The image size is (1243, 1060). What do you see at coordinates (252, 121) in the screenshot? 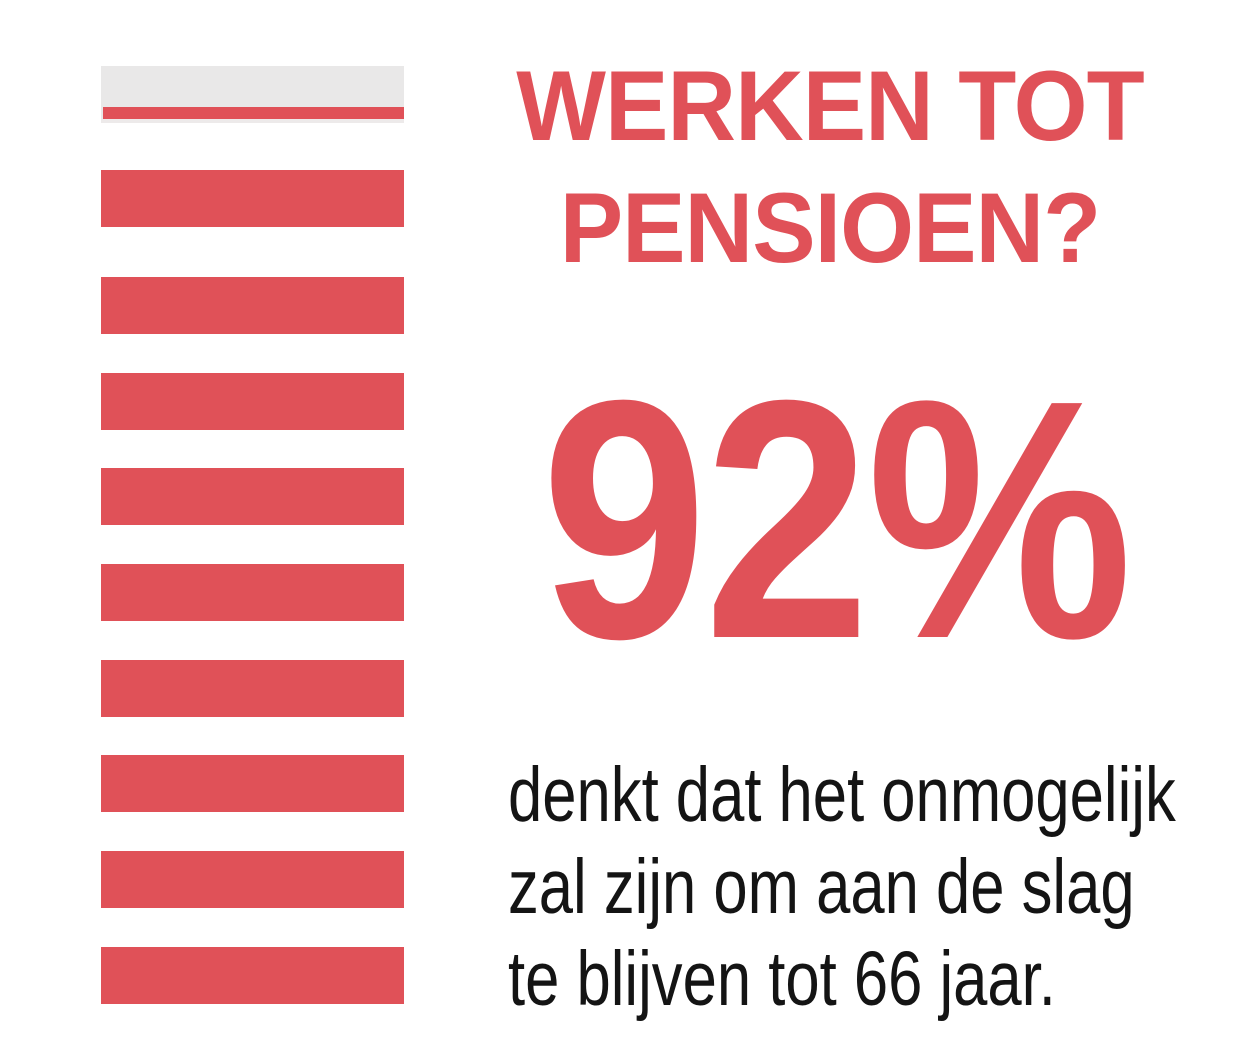
I see `stripe-partial-light-strip` at bounding box center [252, 121].